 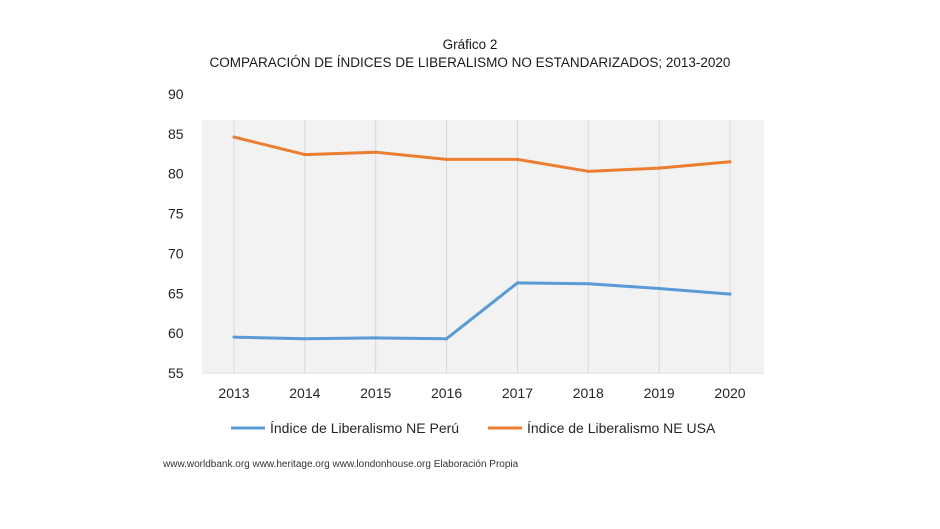 I want to click on x-tick-label-2015: 2015, so click(x=375, y=393).